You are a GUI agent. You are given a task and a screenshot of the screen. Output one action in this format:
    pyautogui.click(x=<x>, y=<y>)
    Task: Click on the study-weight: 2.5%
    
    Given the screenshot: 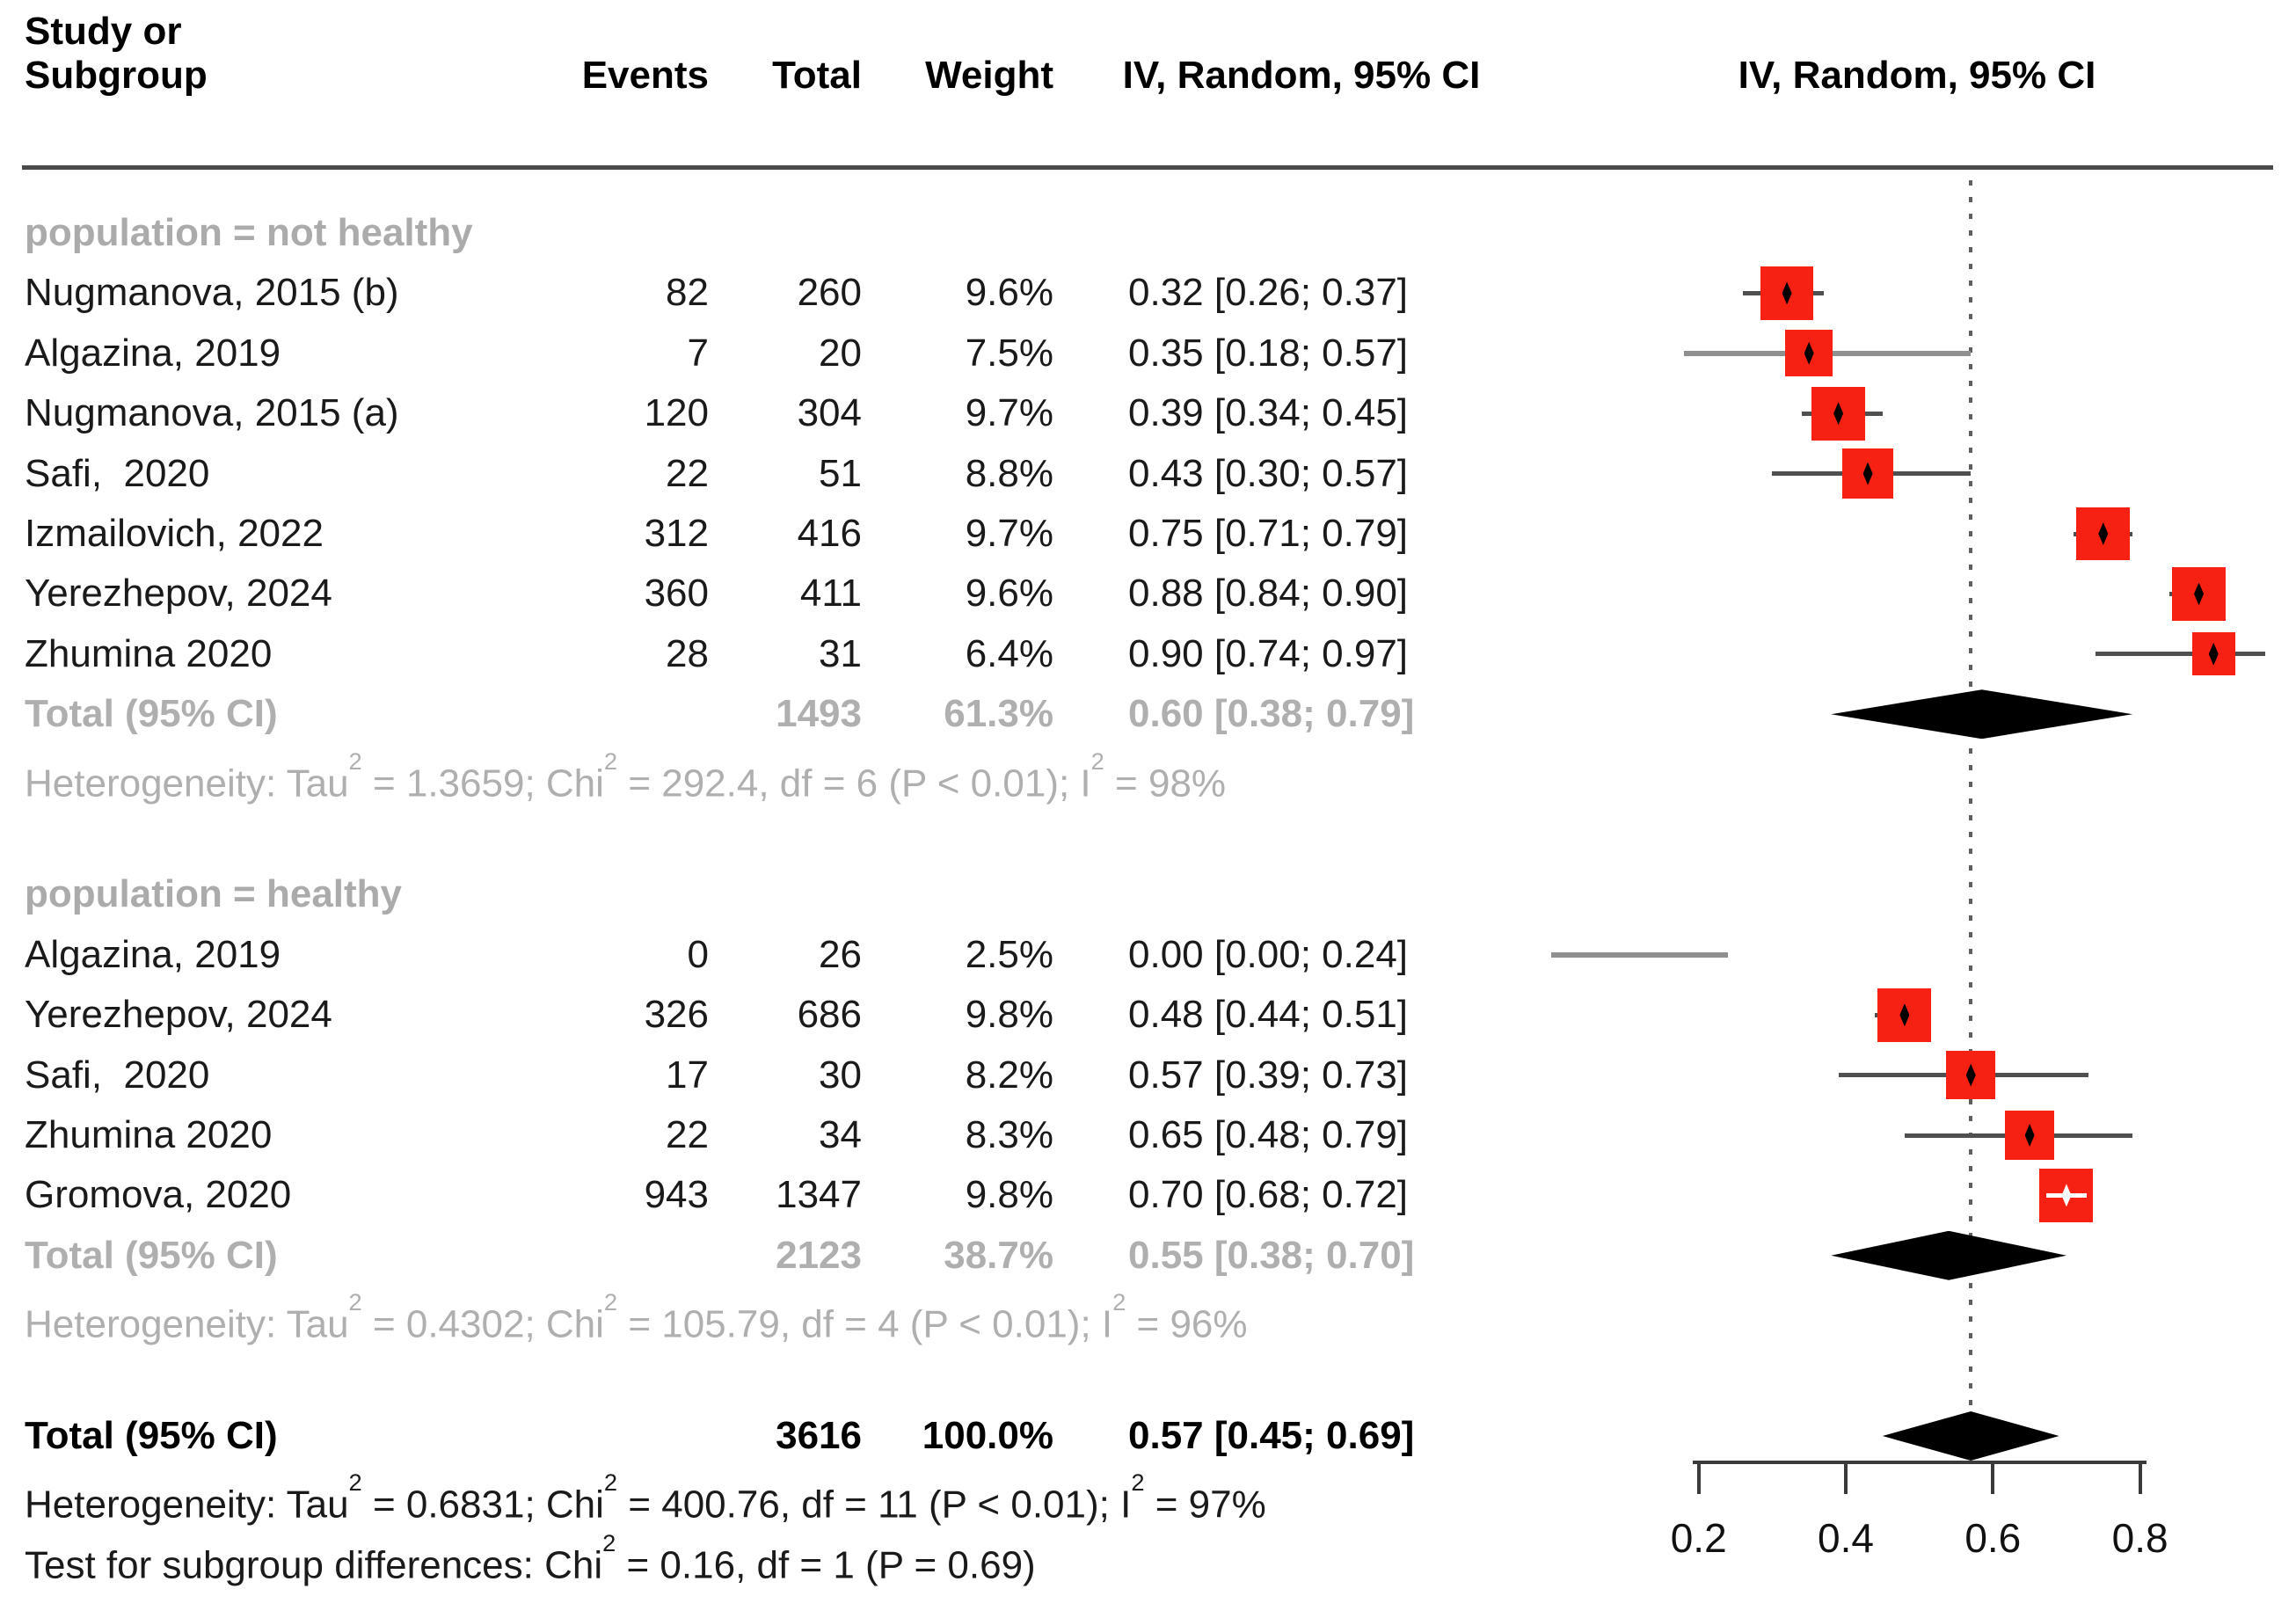 What is the action you would take?
    pyautogui.click(x=1009, y=954)
    